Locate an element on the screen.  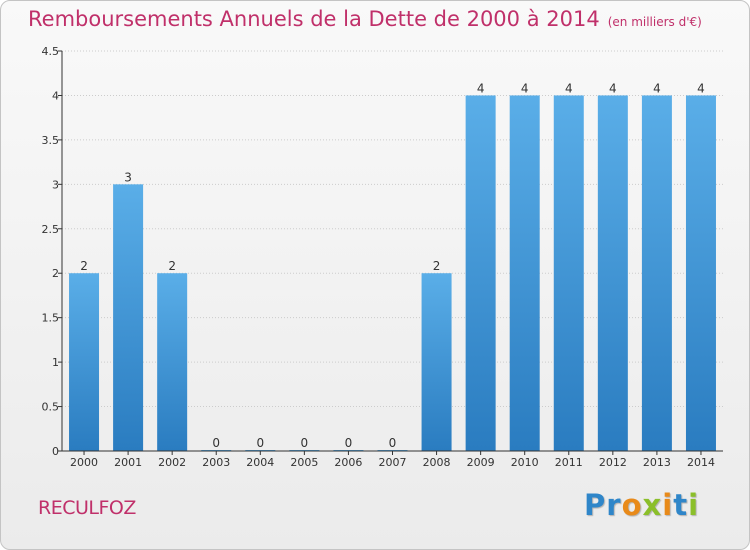
place-name: RECULFOZ is located at coordinates (87, 508).